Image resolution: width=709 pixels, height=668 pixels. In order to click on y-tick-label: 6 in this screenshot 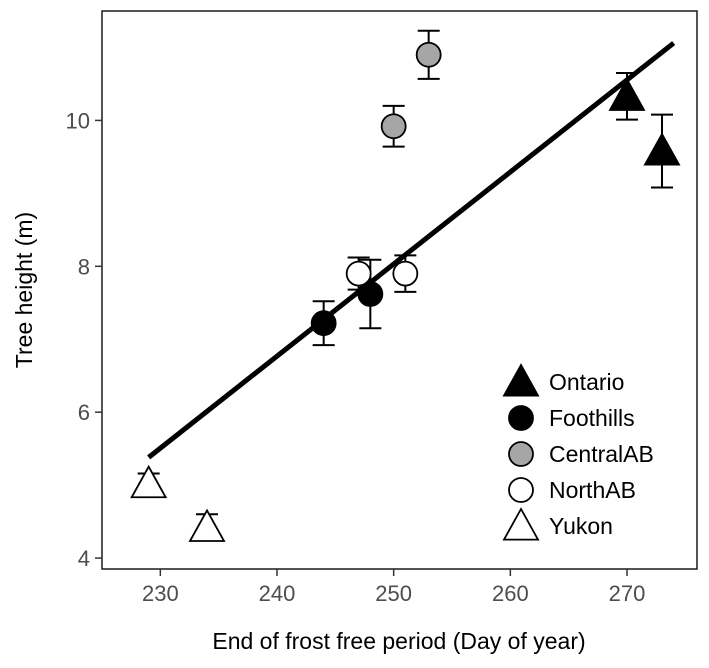, I will do `click(84, 412)`.